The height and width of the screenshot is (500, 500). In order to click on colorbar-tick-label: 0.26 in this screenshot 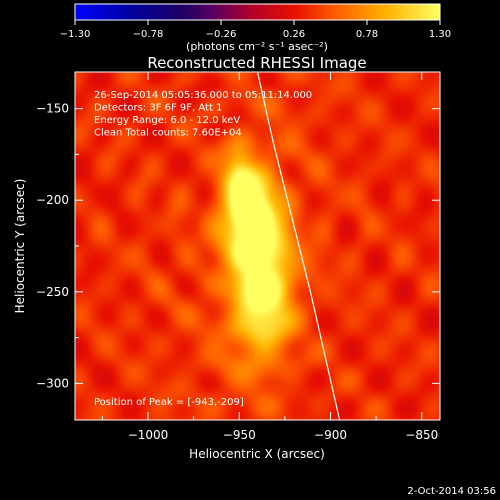, I will do `click(294, 34)`.